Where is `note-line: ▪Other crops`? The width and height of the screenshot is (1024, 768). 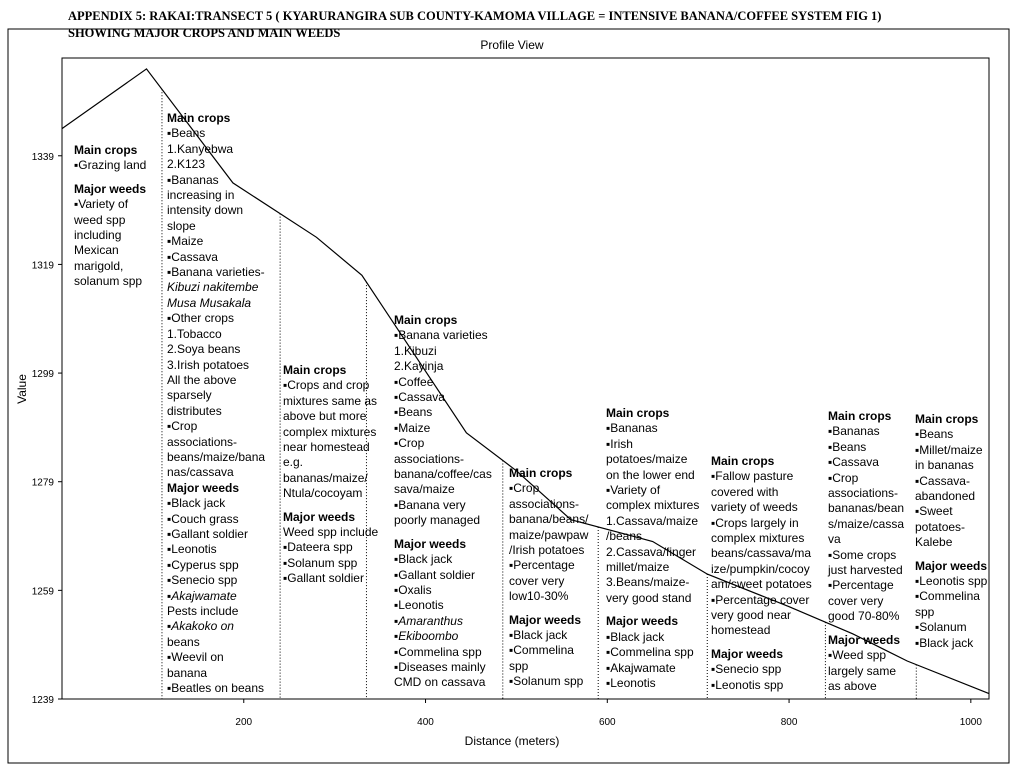
note-line: ▪Other crops is located at coordinates (200, 318).